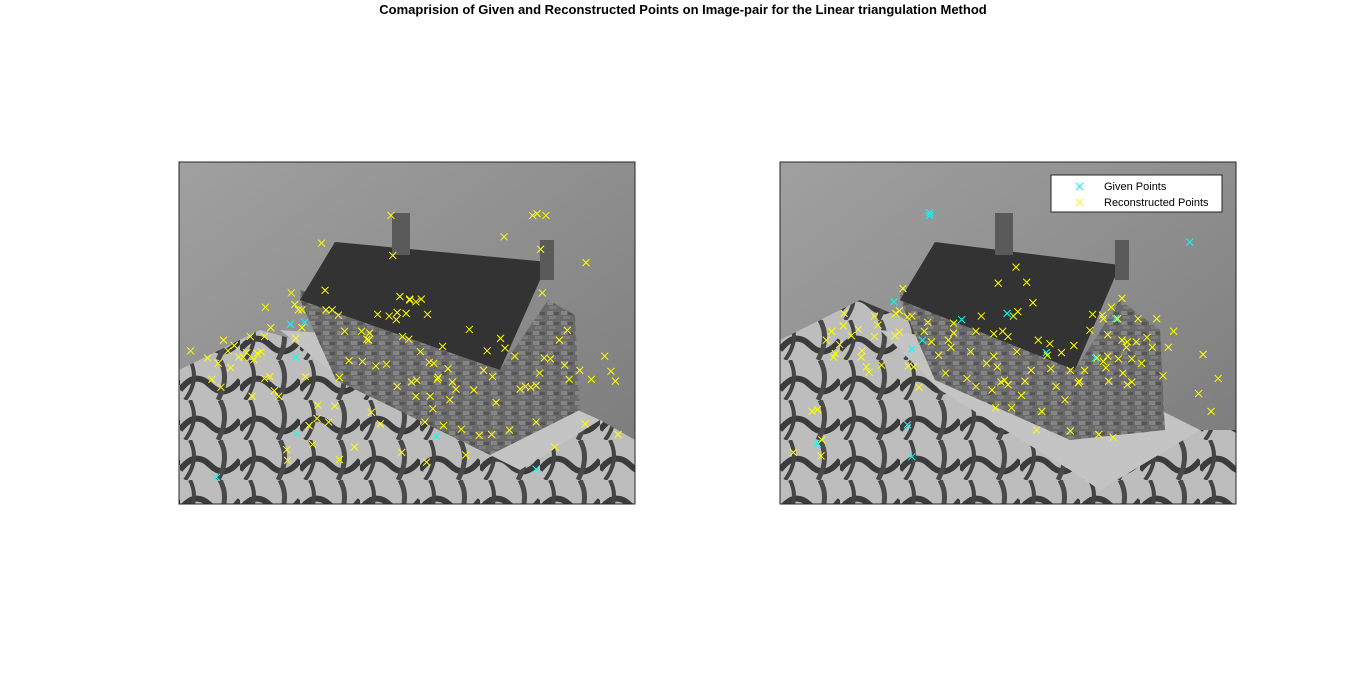 The height and width of the screenshot is (691, 1366). I want to click on legend: Given Points Reconstructed Points, so click(1136, 193).